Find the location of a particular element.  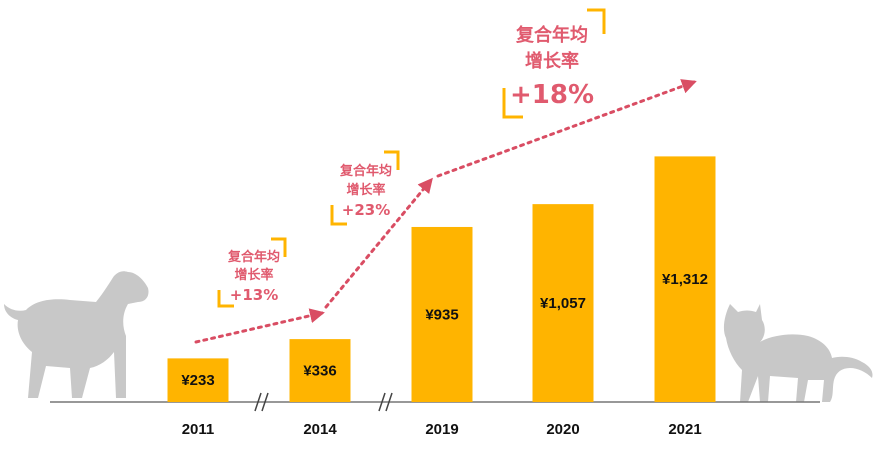

bar-value-label: ¥935 is located at coordinates (441, 314).